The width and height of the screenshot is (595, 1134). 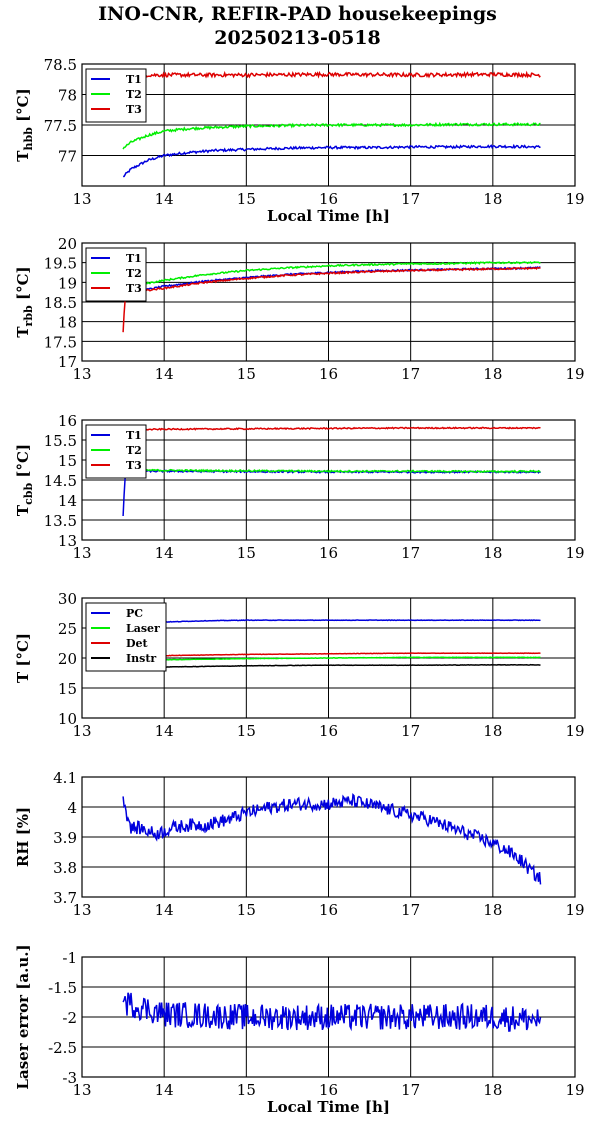 I want to click on y-tick-label: 15.5, so click(x=60, y=441).